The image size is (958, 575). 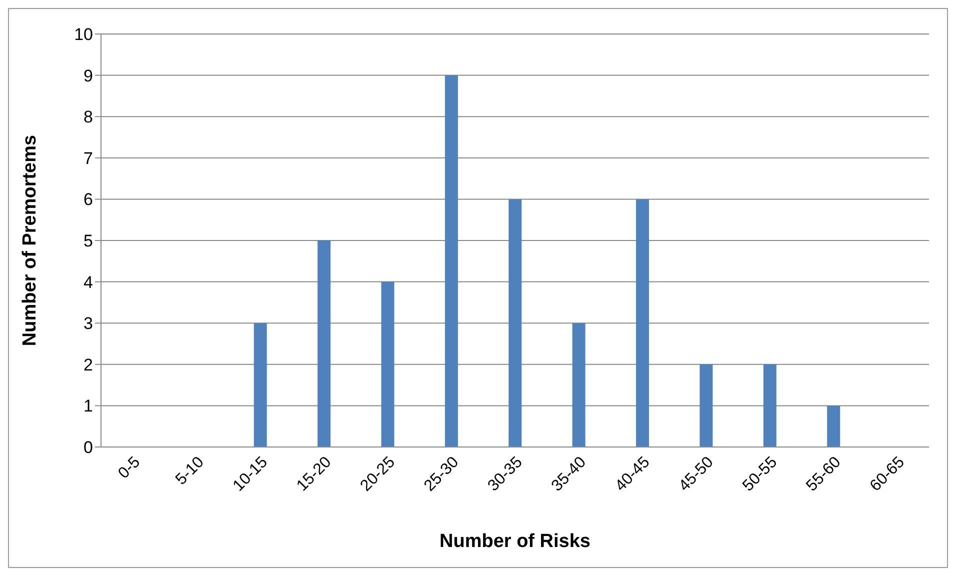 I want to click on y-tick-label: 8, so click(x=88, y=117).